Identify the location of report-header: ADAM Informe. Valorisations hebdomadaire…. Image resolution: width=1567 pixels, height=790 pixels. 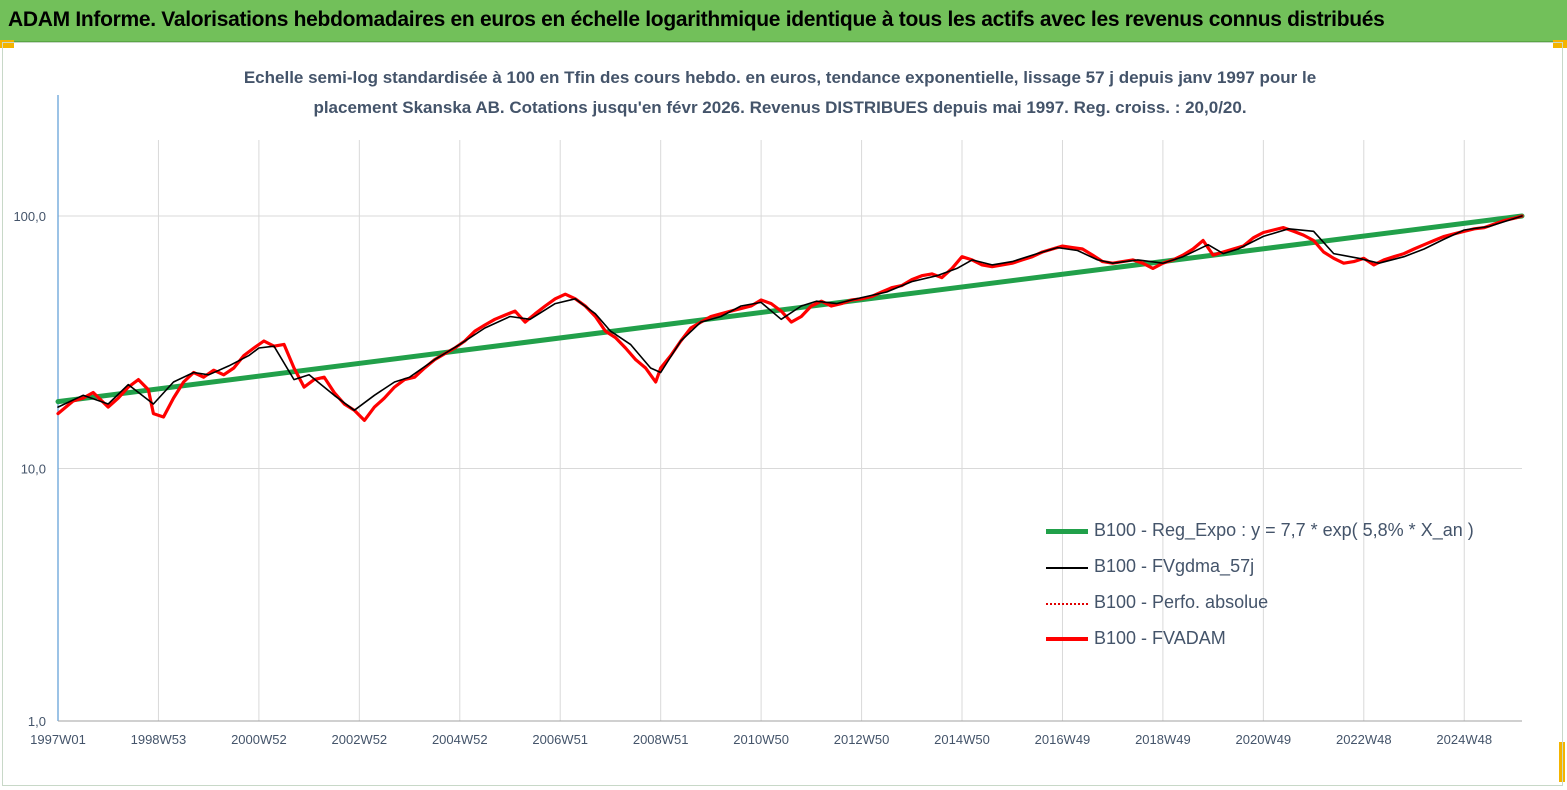
(783, 21).